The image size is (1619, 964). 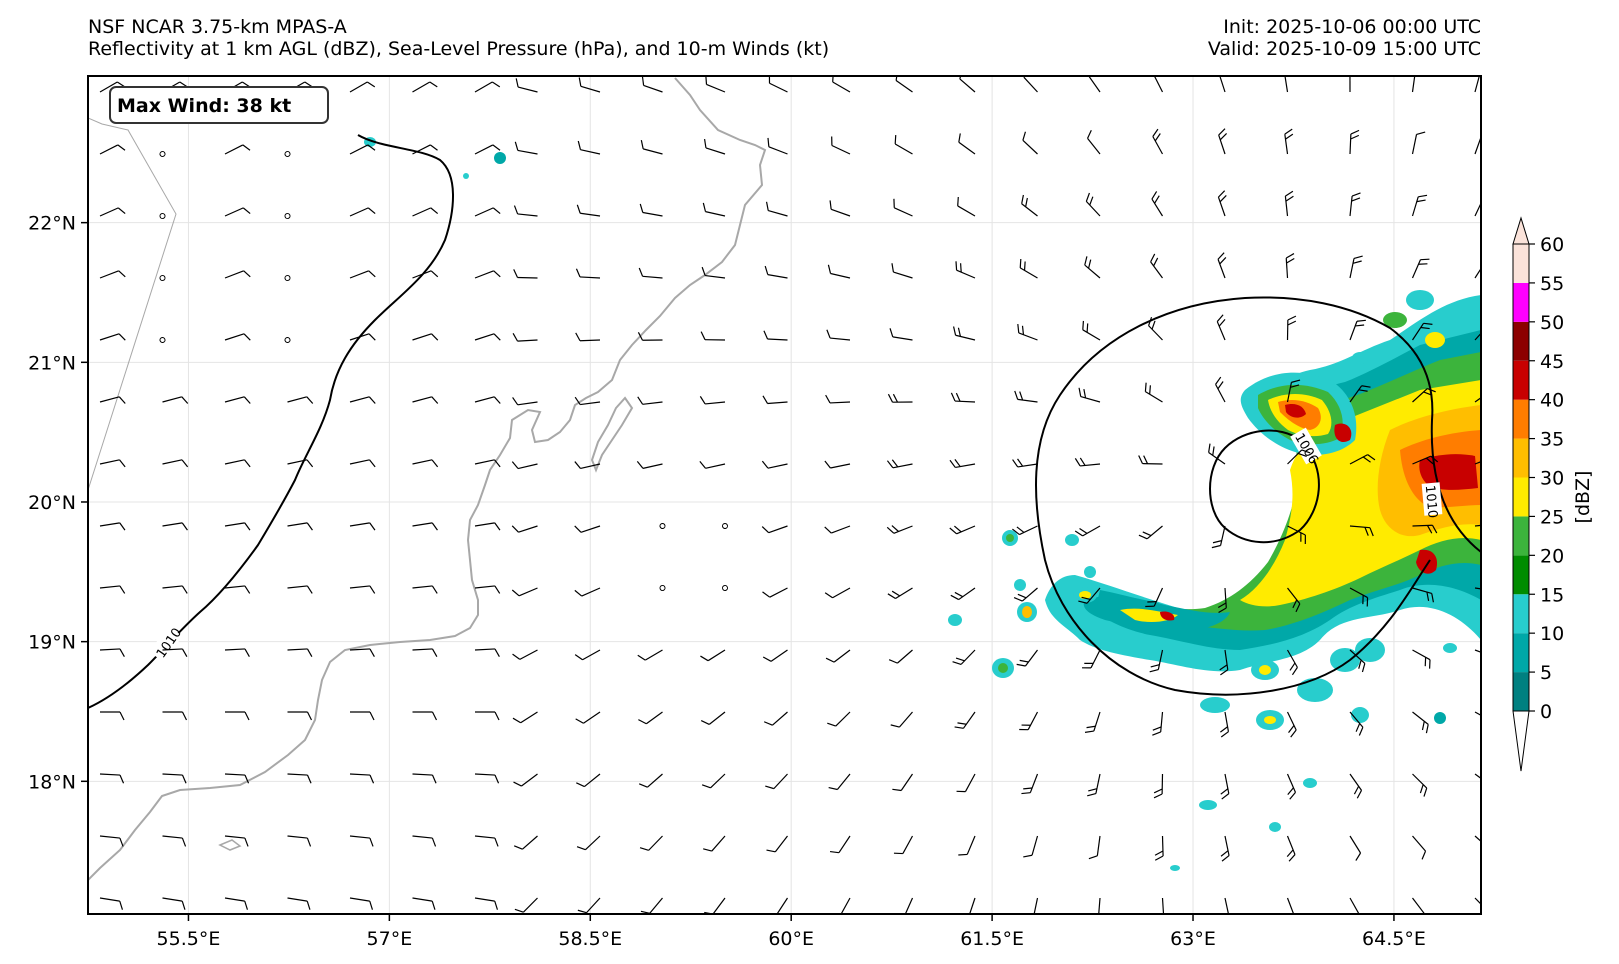 I want to click on colorbar-tick-label: 60, so click(x=1552, y=245).